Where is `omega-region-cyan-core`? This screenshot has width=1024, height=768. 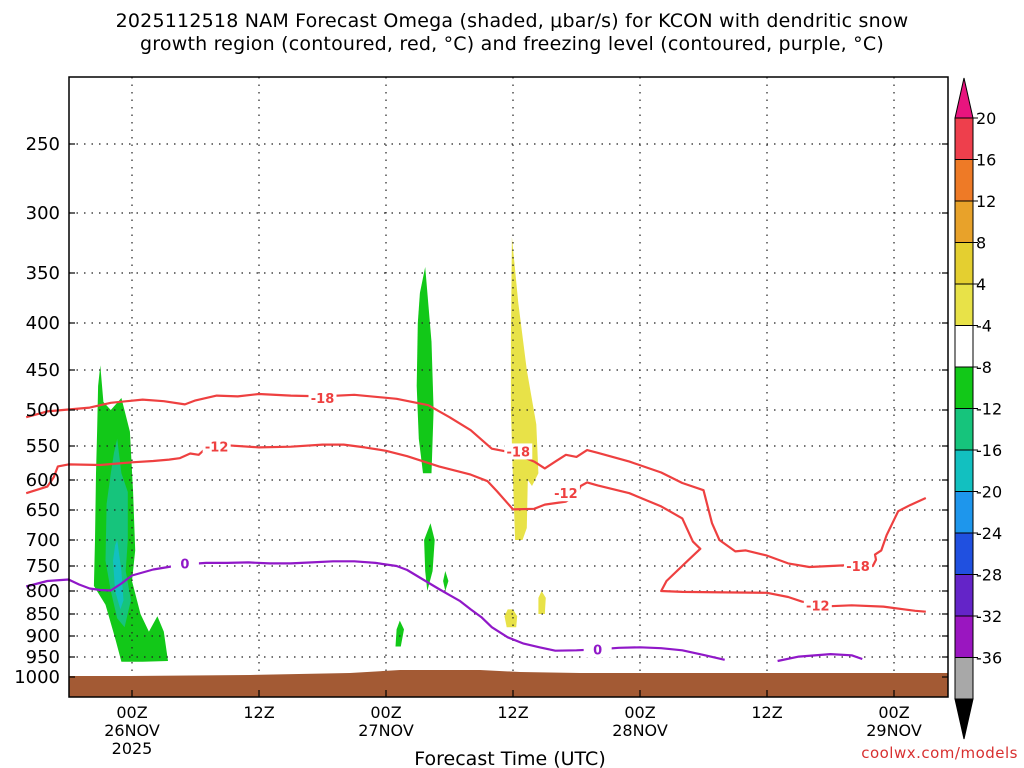 omega-region-cyan-core is located at coordinates (118, 575).